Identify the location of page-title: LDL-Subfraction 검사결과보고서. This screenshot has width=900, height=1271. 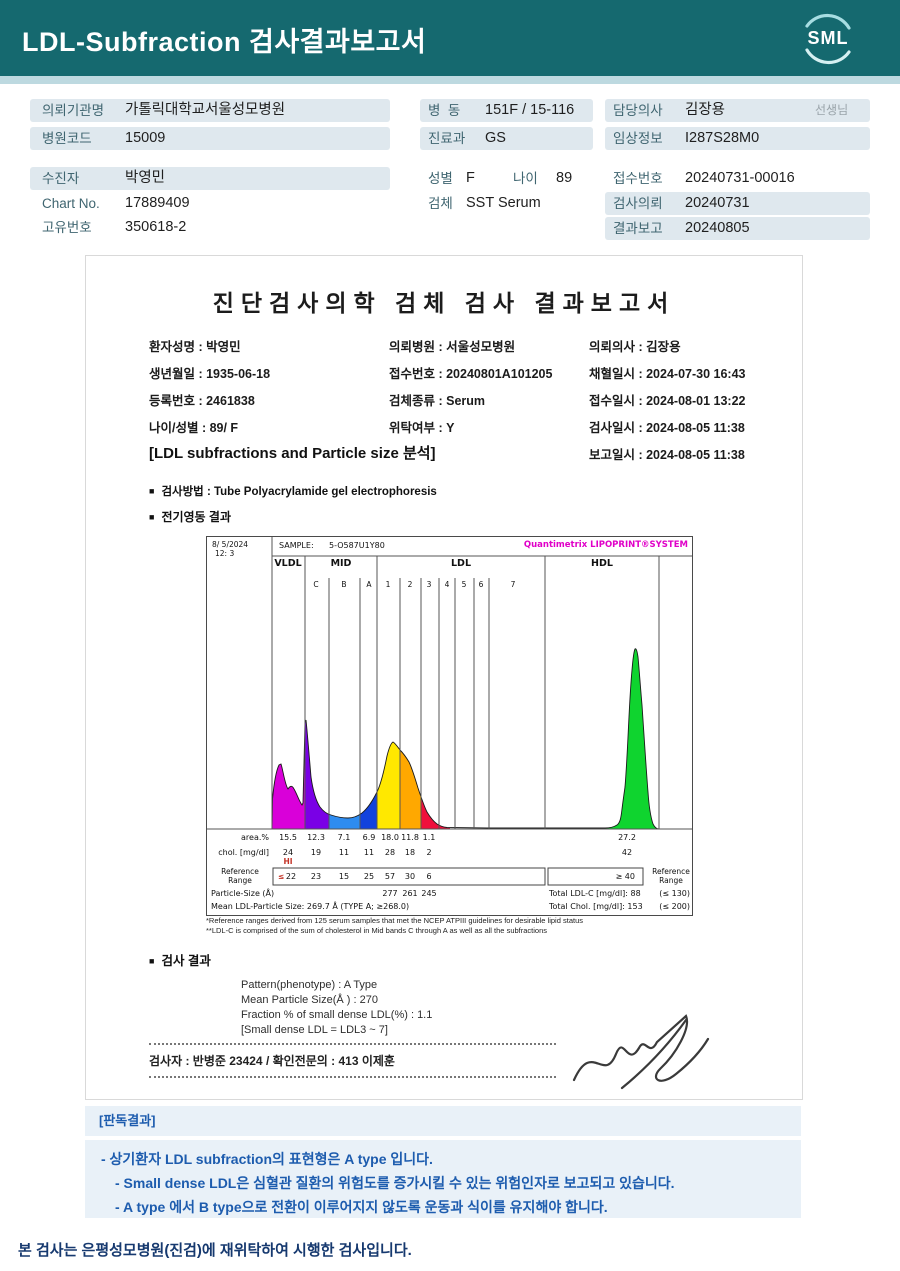
(224, 42).